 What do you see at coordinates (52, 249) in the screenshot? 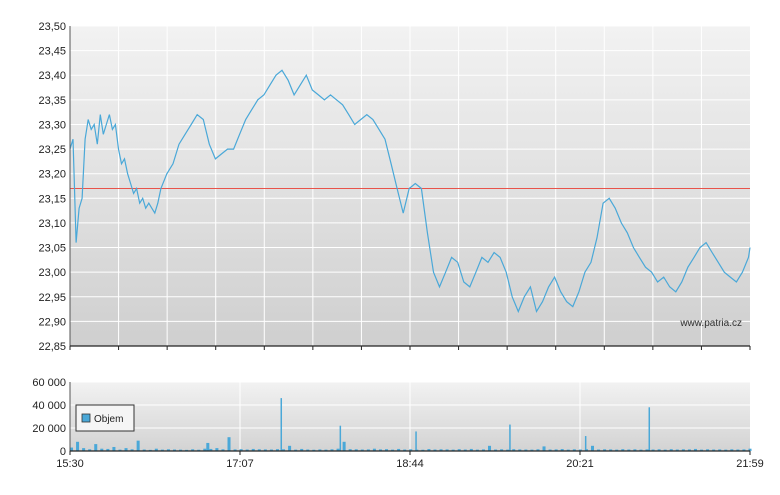
I see `price-y-tick-label: 23,05` at bounding box center [52, 249].